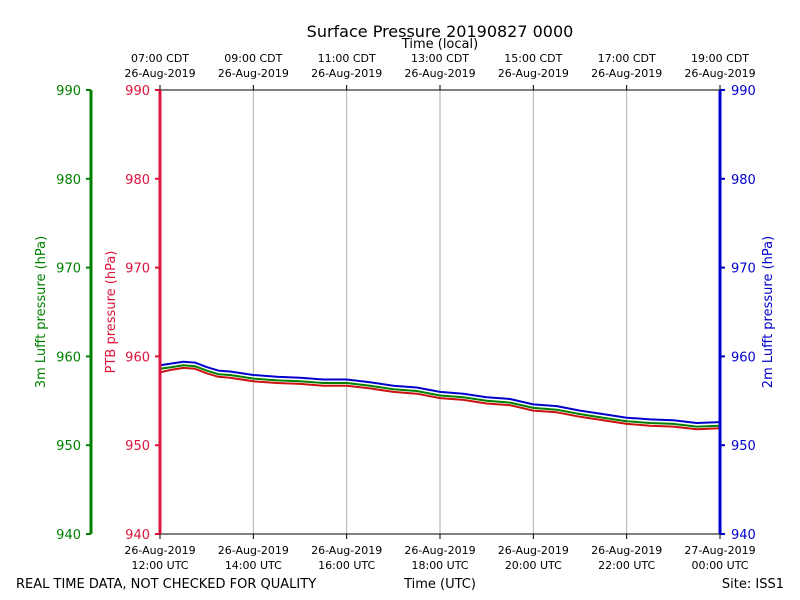  I want to click on y-tick-label-right: 960, so click(743, 357).